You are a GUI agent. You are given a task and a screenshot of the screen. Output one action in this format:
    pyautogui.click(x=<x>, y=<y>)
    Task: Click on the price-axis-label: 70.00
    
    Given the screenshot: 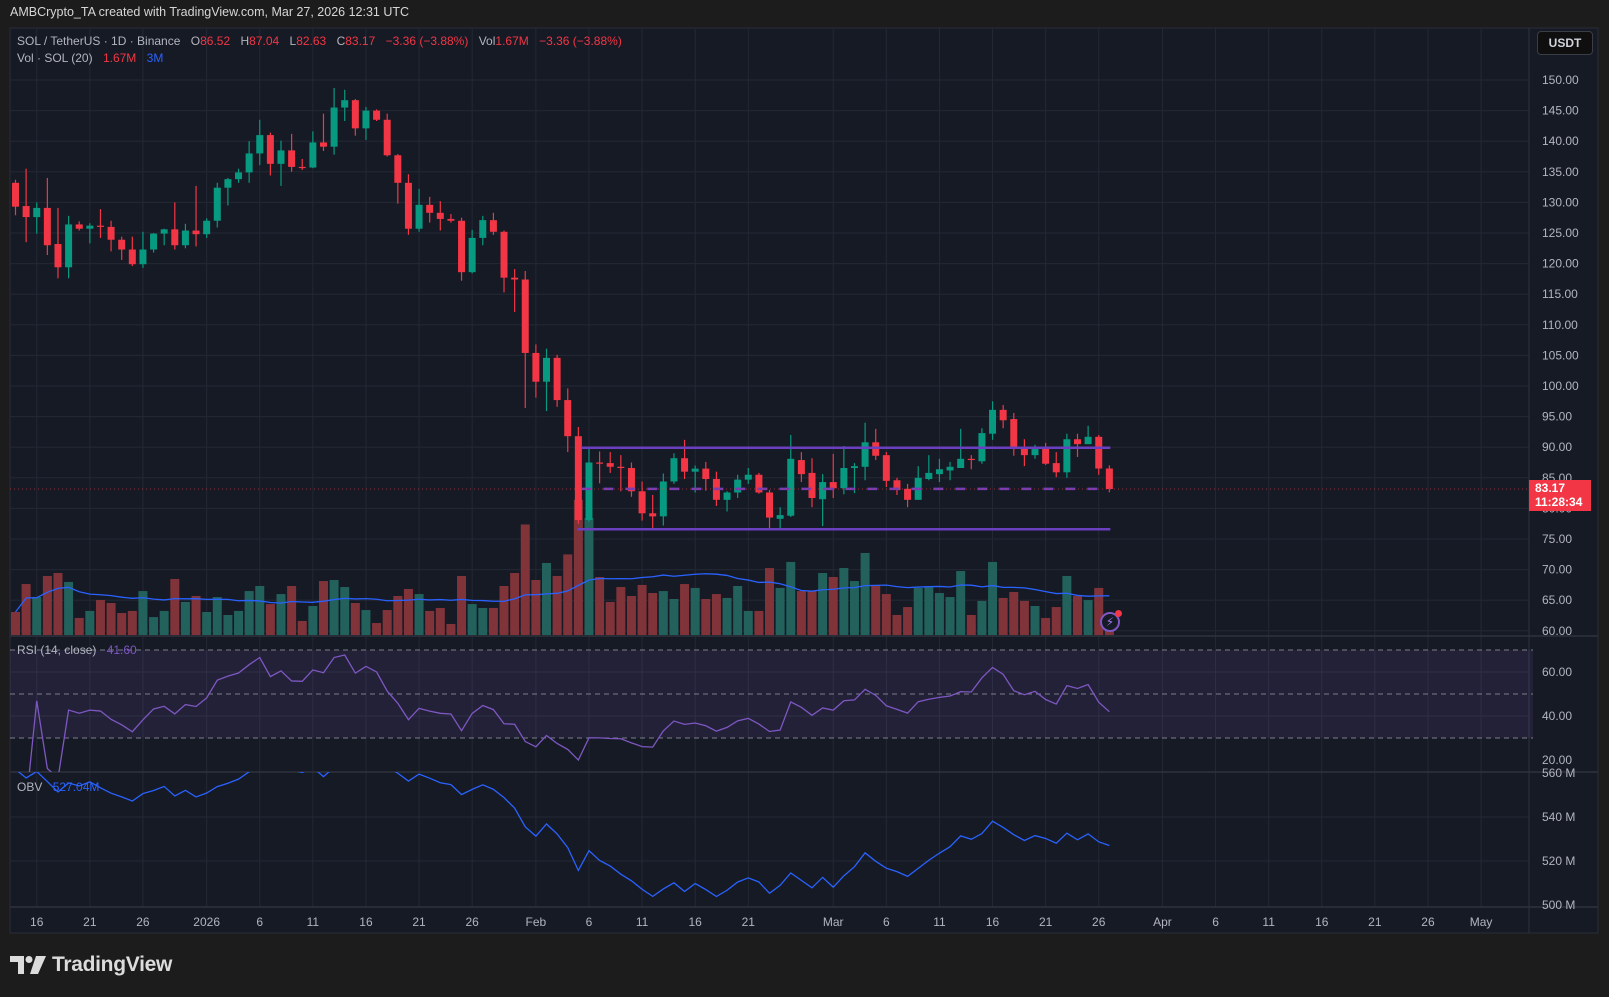 What is the action you would take?
    pyautogui.click(x=1557, y=570)
    